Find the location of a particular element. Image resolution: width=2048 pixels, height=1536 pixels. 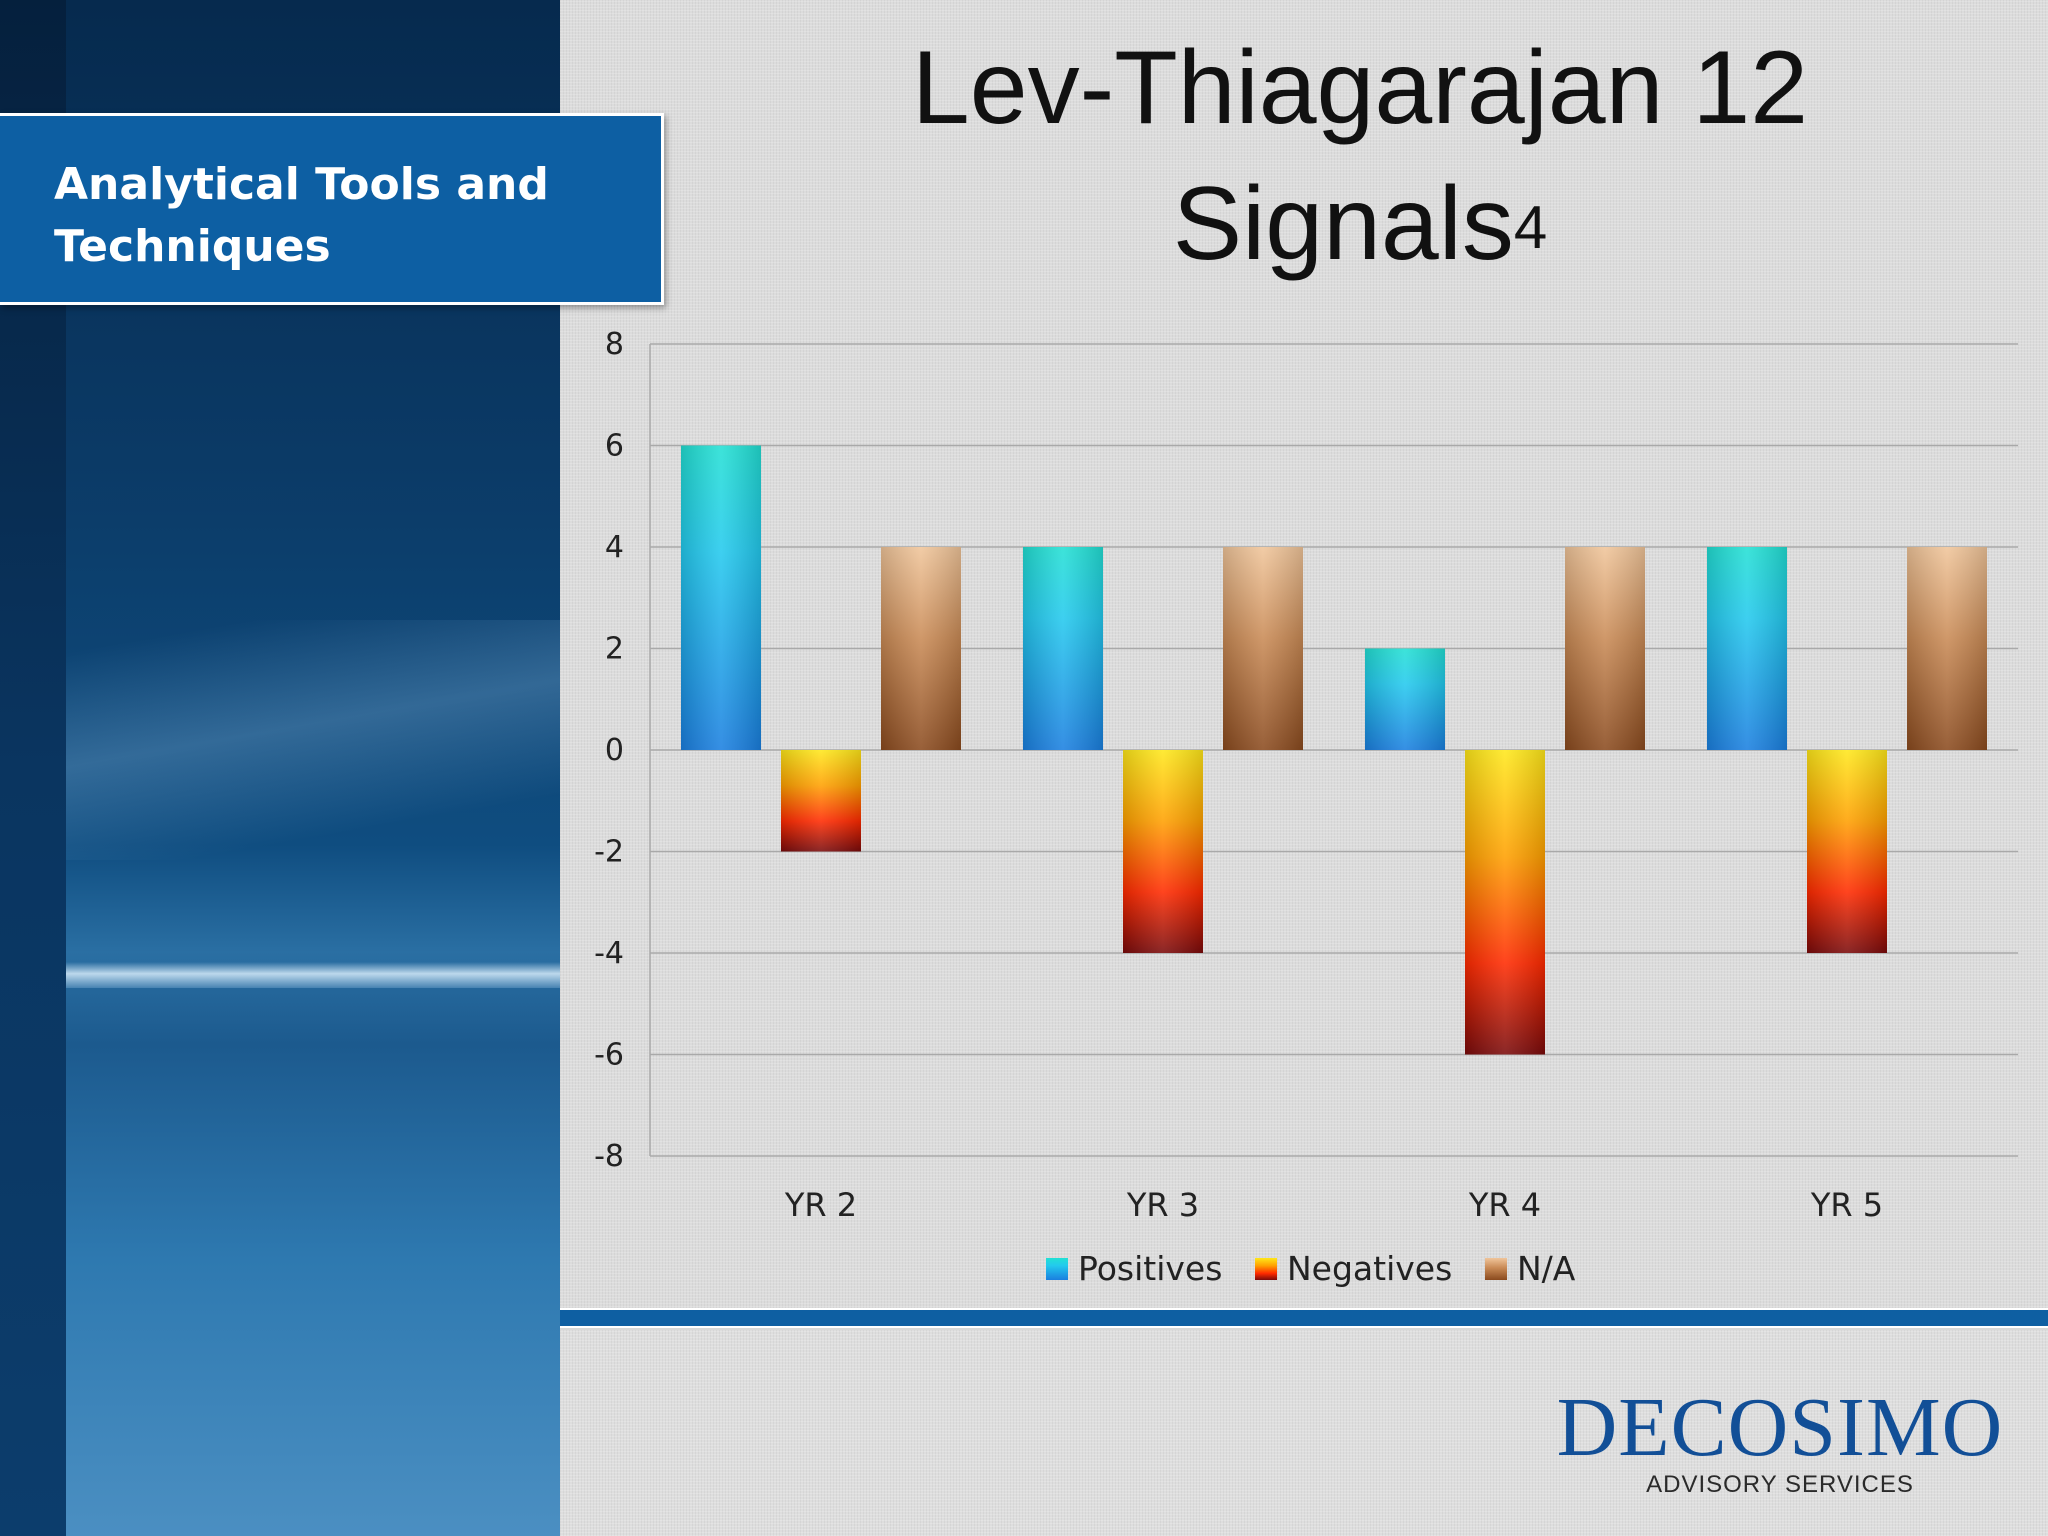

y-tick-label: -4 is located at coordinates (609, 953).